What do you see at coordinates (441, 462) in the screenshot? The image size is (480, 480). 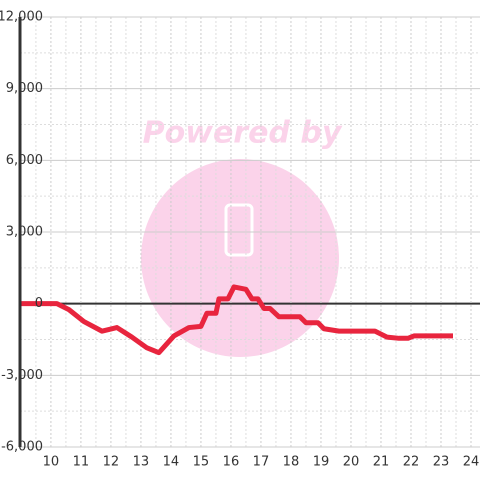 I see `x-tick-label: 23` at bounding box center [441, 462].